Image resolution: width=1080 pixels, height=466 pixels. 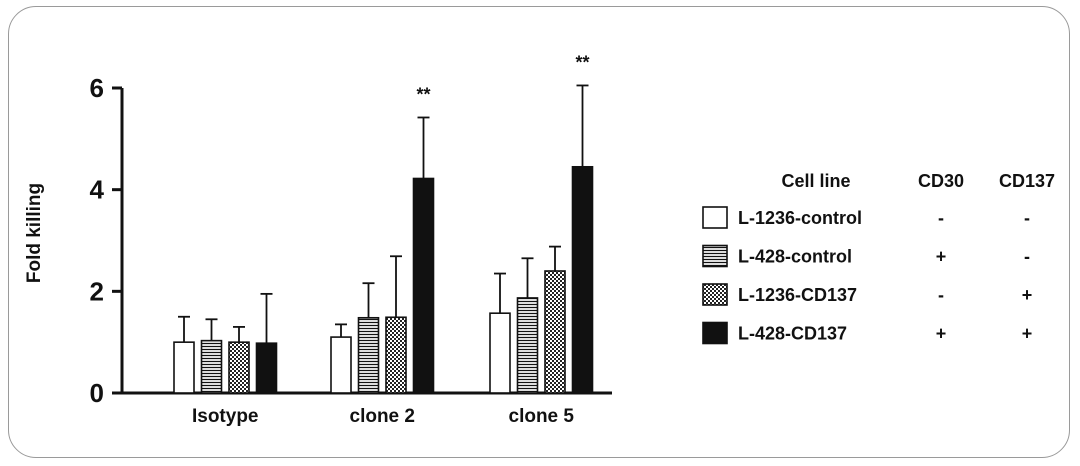 I want to click on x-category-label: Isotype, so click(x=225, y=416).